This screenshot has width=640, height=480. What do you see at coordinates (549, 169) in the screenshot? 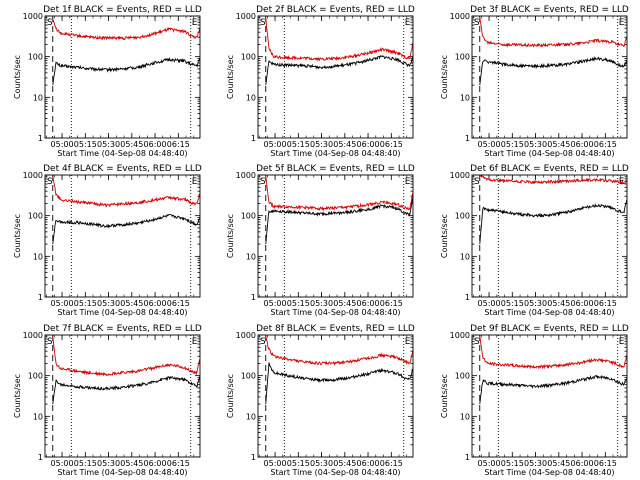
I see `chart-title: Det 6f BLACK = Events, RED = LLD` at bounding box center [549, 169].